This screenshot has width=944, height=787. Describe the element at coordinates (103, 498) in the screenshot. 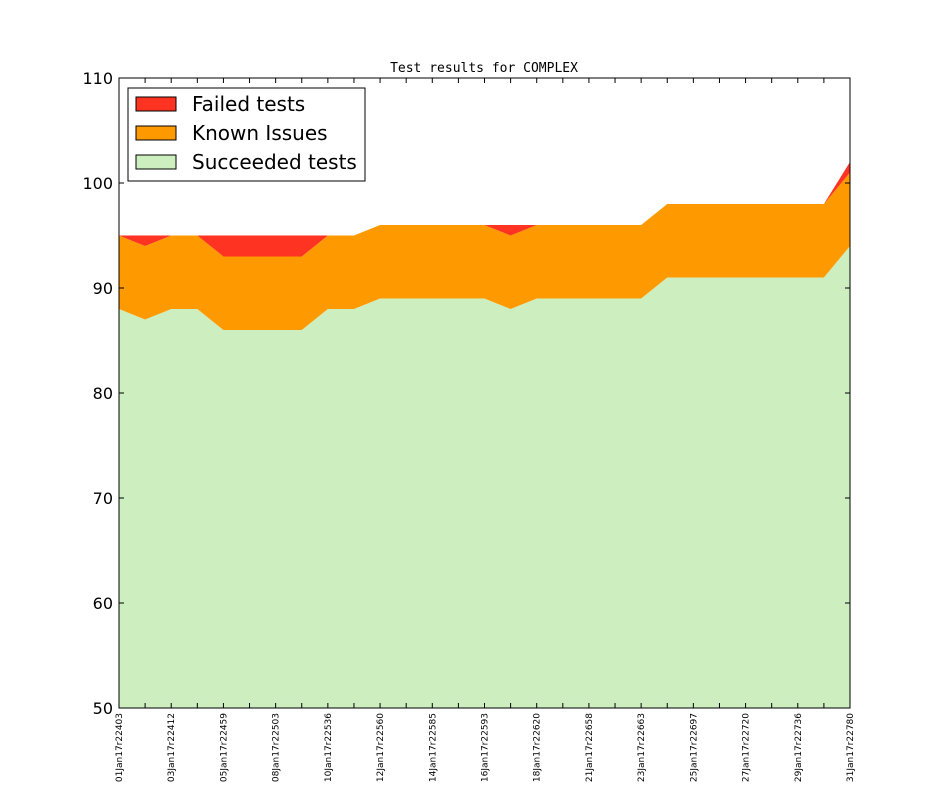

I see `y-tick-label: 70` at that location.